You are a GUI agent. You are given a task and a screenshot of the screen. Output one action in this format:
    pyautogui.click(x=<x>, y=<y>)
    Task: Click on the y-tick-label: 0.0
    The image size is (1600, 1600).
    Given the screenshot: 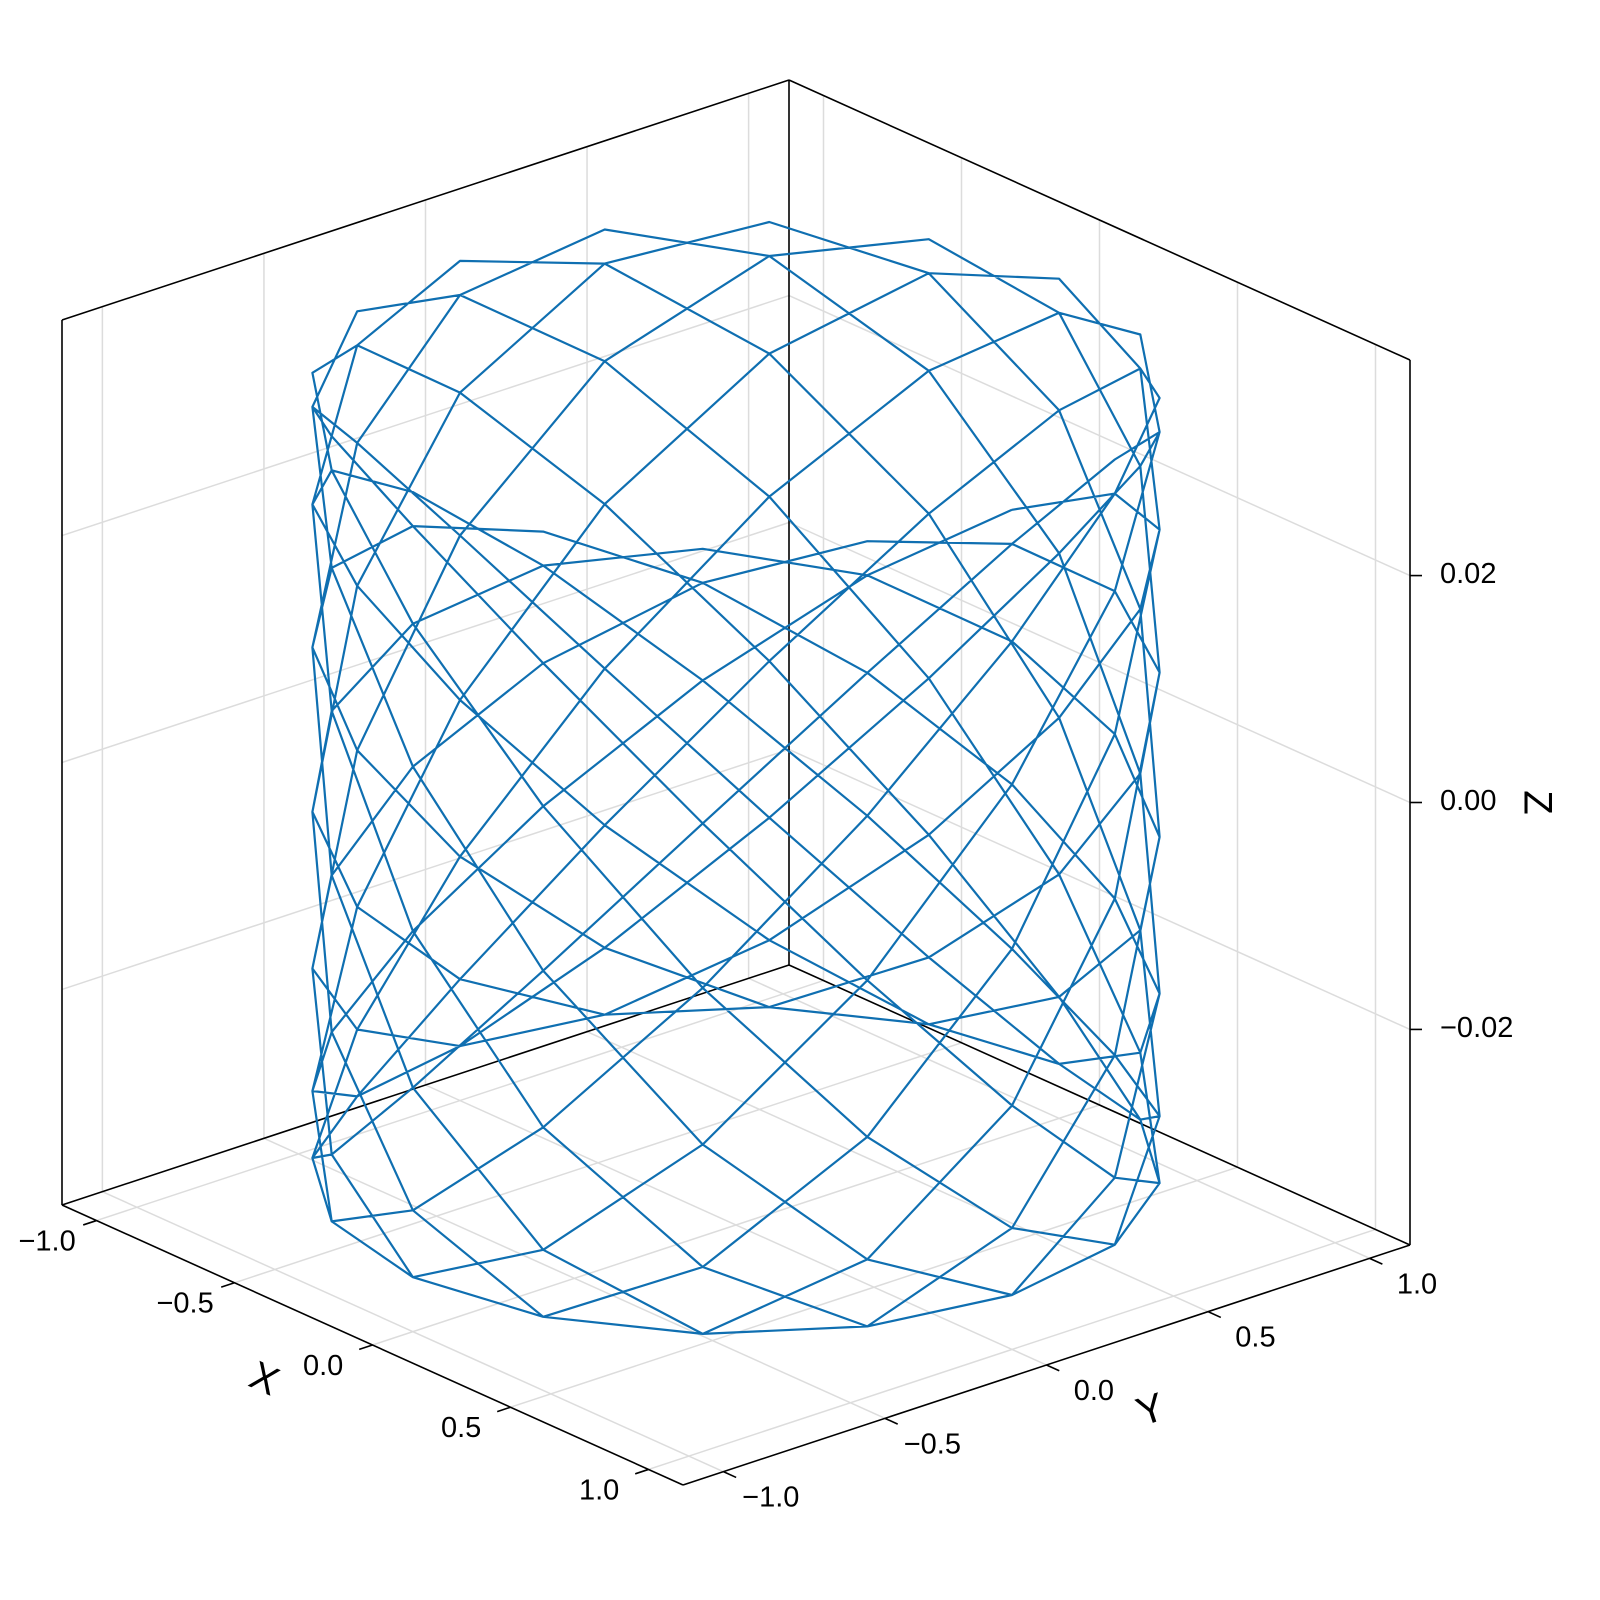 What is the action you would take?
    pyautogui.click(x=1094, y=1391)
    